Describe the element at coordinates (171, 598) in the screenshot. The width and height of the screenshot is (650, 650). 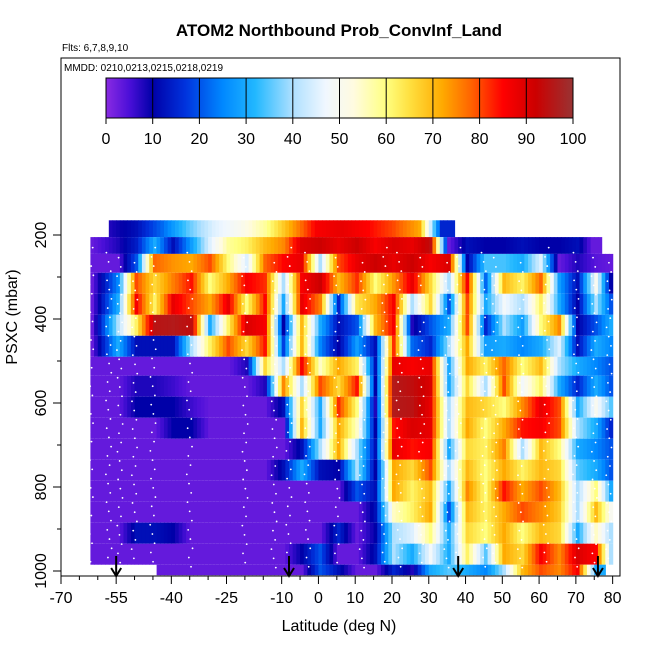
I see `x-tick-label: -40` at that location.